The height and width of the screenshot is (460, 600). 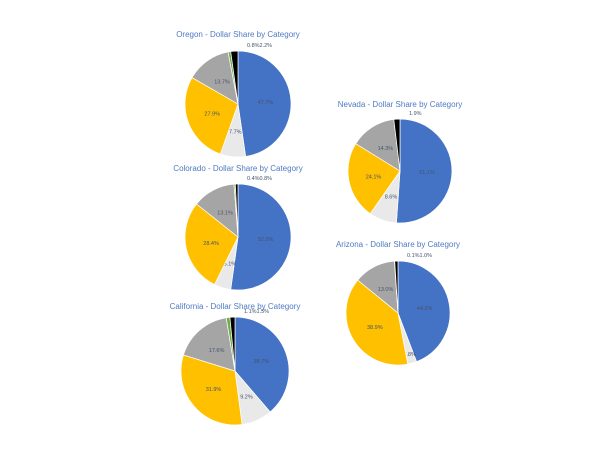 I want to click on slice-label-gray: 17.6%, so click(x=217, y=351).